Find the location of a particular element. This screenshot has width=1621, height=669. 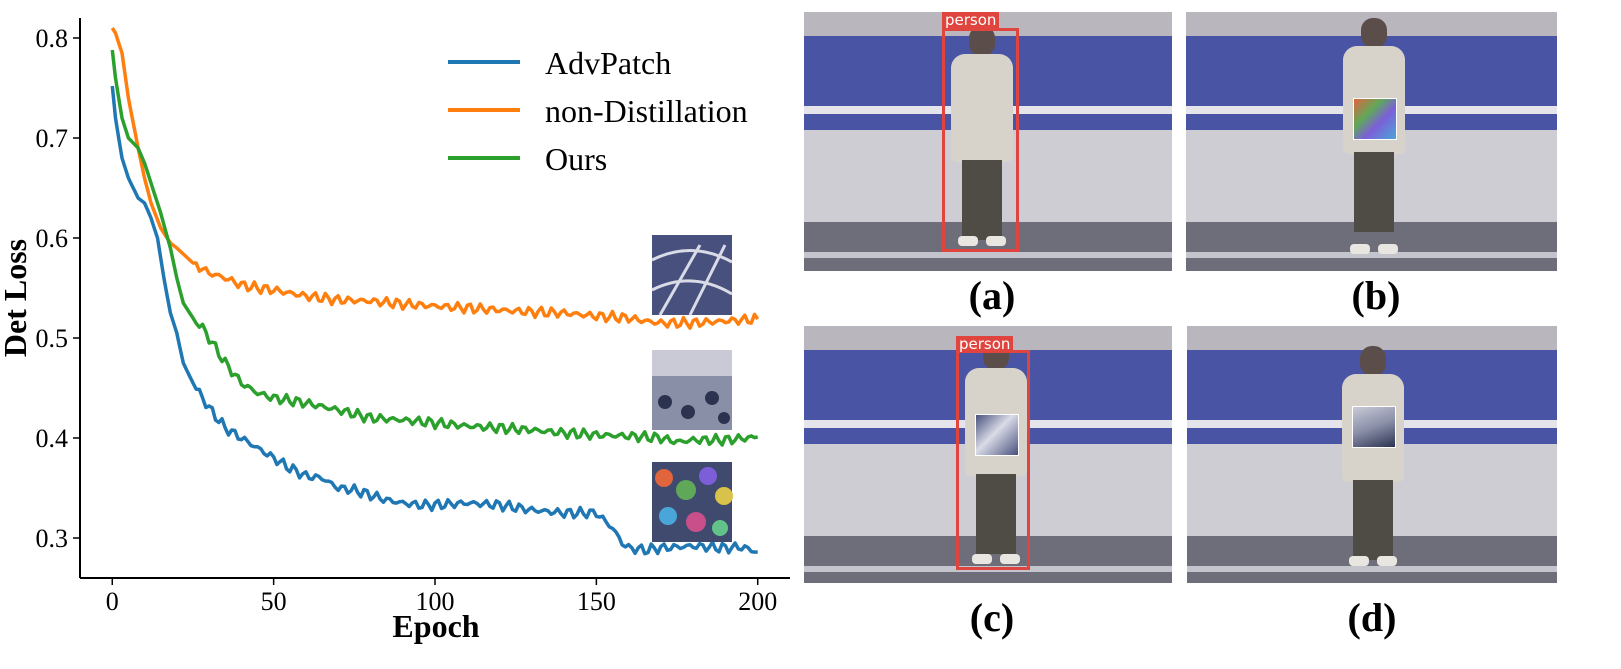

photo-panel-a: person is located at coordinates (988, 141).